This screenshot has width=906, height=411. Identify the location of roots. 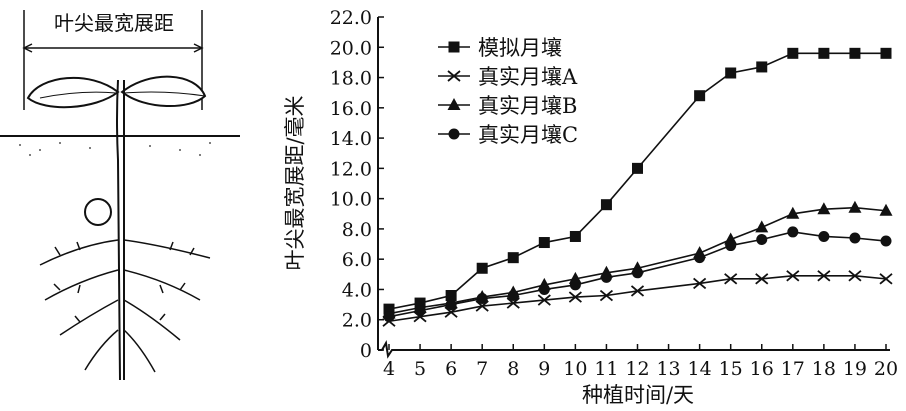
(125, 306).